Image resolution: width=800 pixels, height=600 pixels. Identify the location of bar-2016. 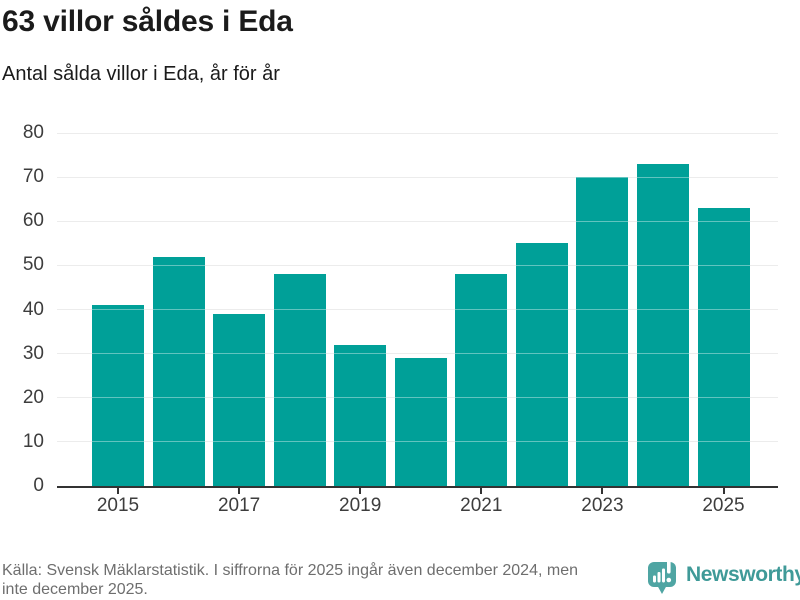
(178, 371).